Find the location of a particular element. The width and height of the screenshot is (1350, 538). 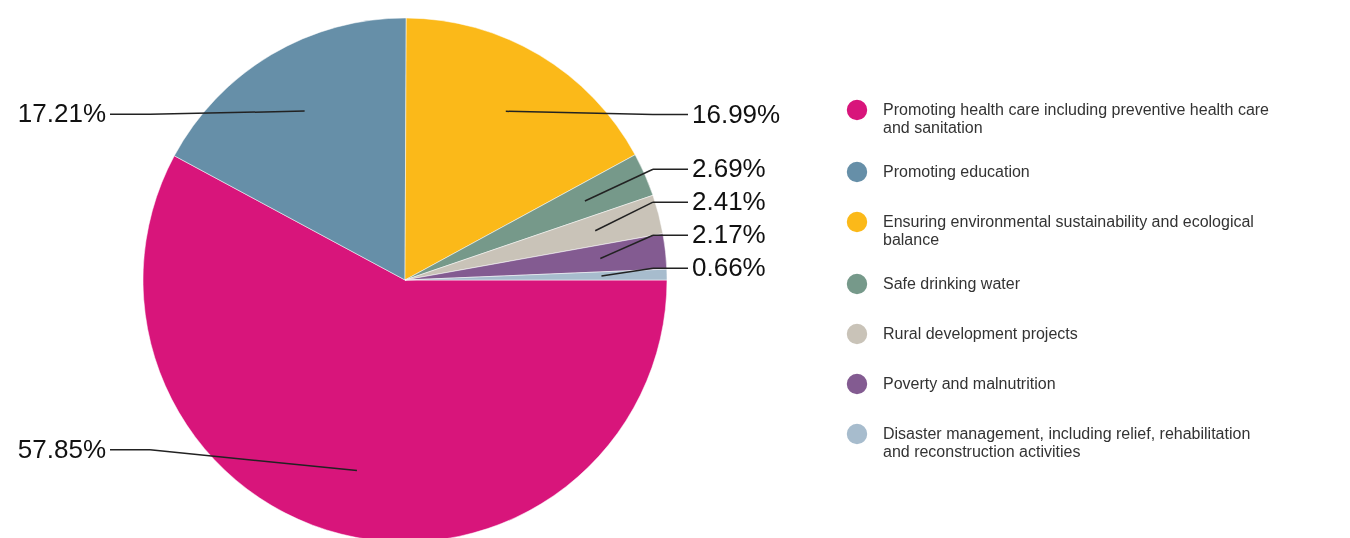

legend-label: Disaster management, including relief, rehabilitation and reconstruction activities is located at coordinates (1067, 442).